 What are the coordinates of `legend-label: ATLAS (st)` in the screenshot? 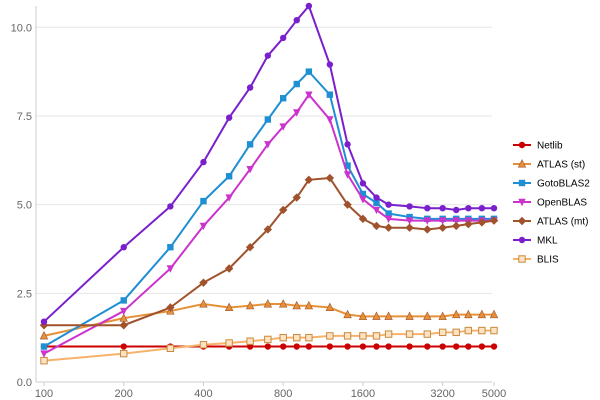 It's located at (561, 165).